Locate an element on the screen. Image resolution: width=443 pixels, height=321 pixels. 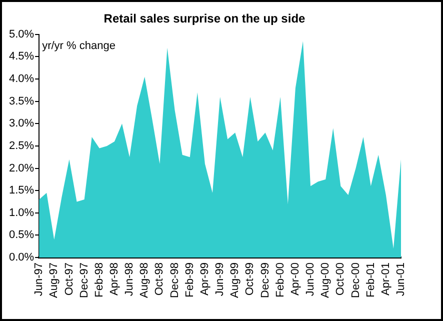
x-tick-label: Jun-97 is located at coordinates (39, 279).